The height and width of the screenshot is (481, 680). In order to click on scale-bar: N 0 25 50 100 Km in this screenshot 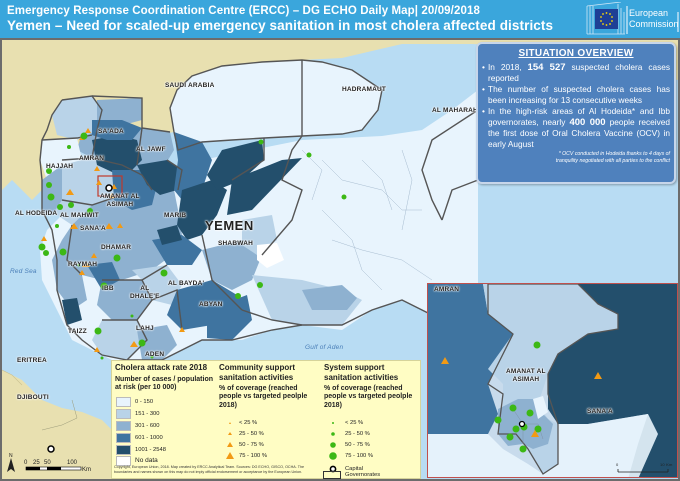, I will do `click(49, 466)`.